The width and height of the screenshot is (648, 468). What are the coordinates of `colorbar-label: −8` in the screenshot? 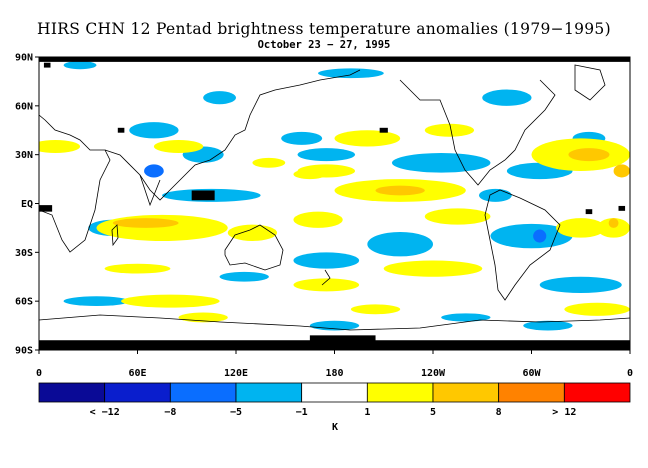 It's located at (170, 412).